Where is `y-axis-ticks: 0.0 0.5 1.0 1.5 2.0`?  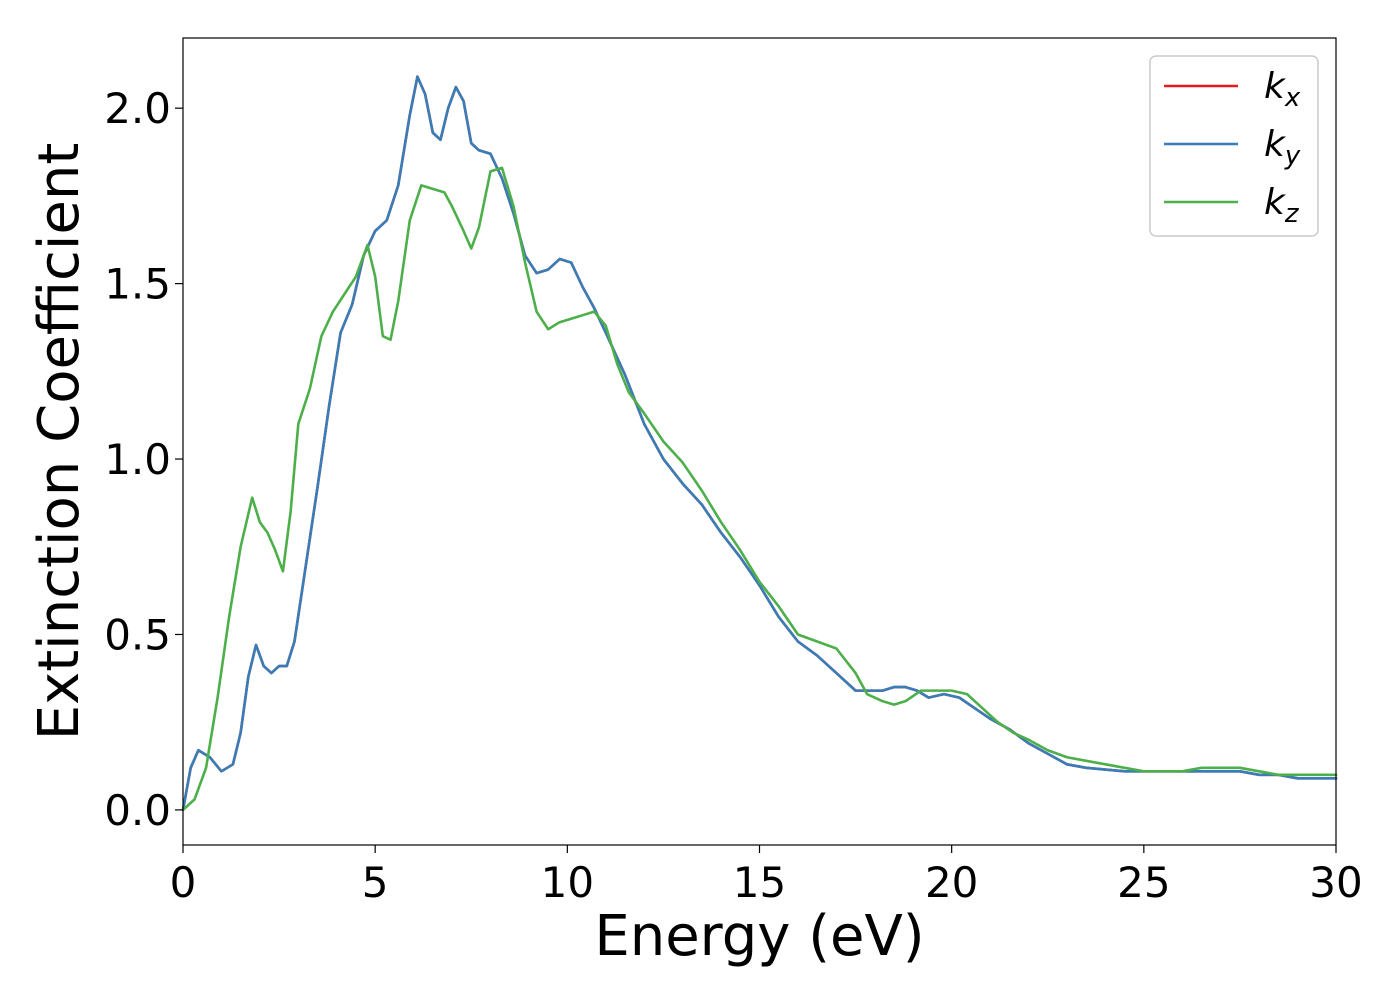 y-axis-ticks: 0.0 0.5 1.0 1.5 2.0 is located at coordinates (143, 459).